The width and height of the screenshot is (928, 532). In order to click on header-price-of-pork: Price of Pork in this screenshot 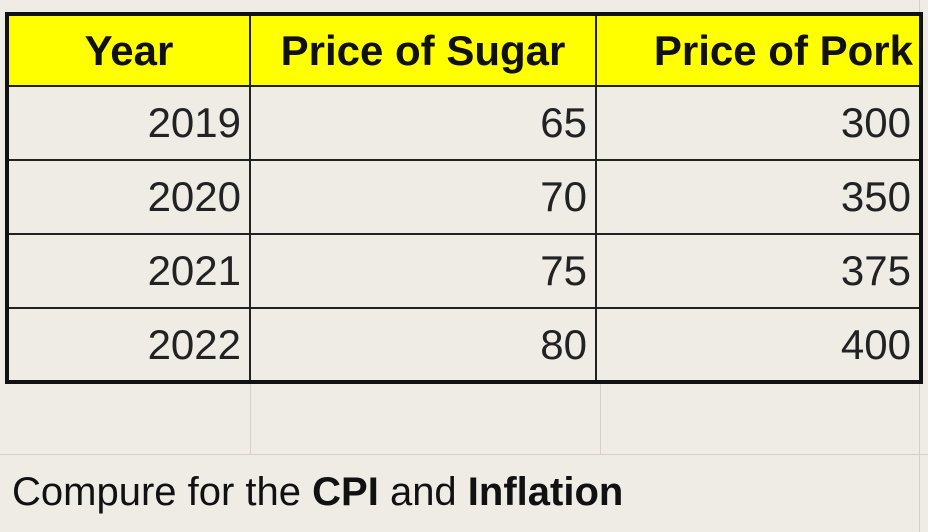, I will do `click(758, 50)`.